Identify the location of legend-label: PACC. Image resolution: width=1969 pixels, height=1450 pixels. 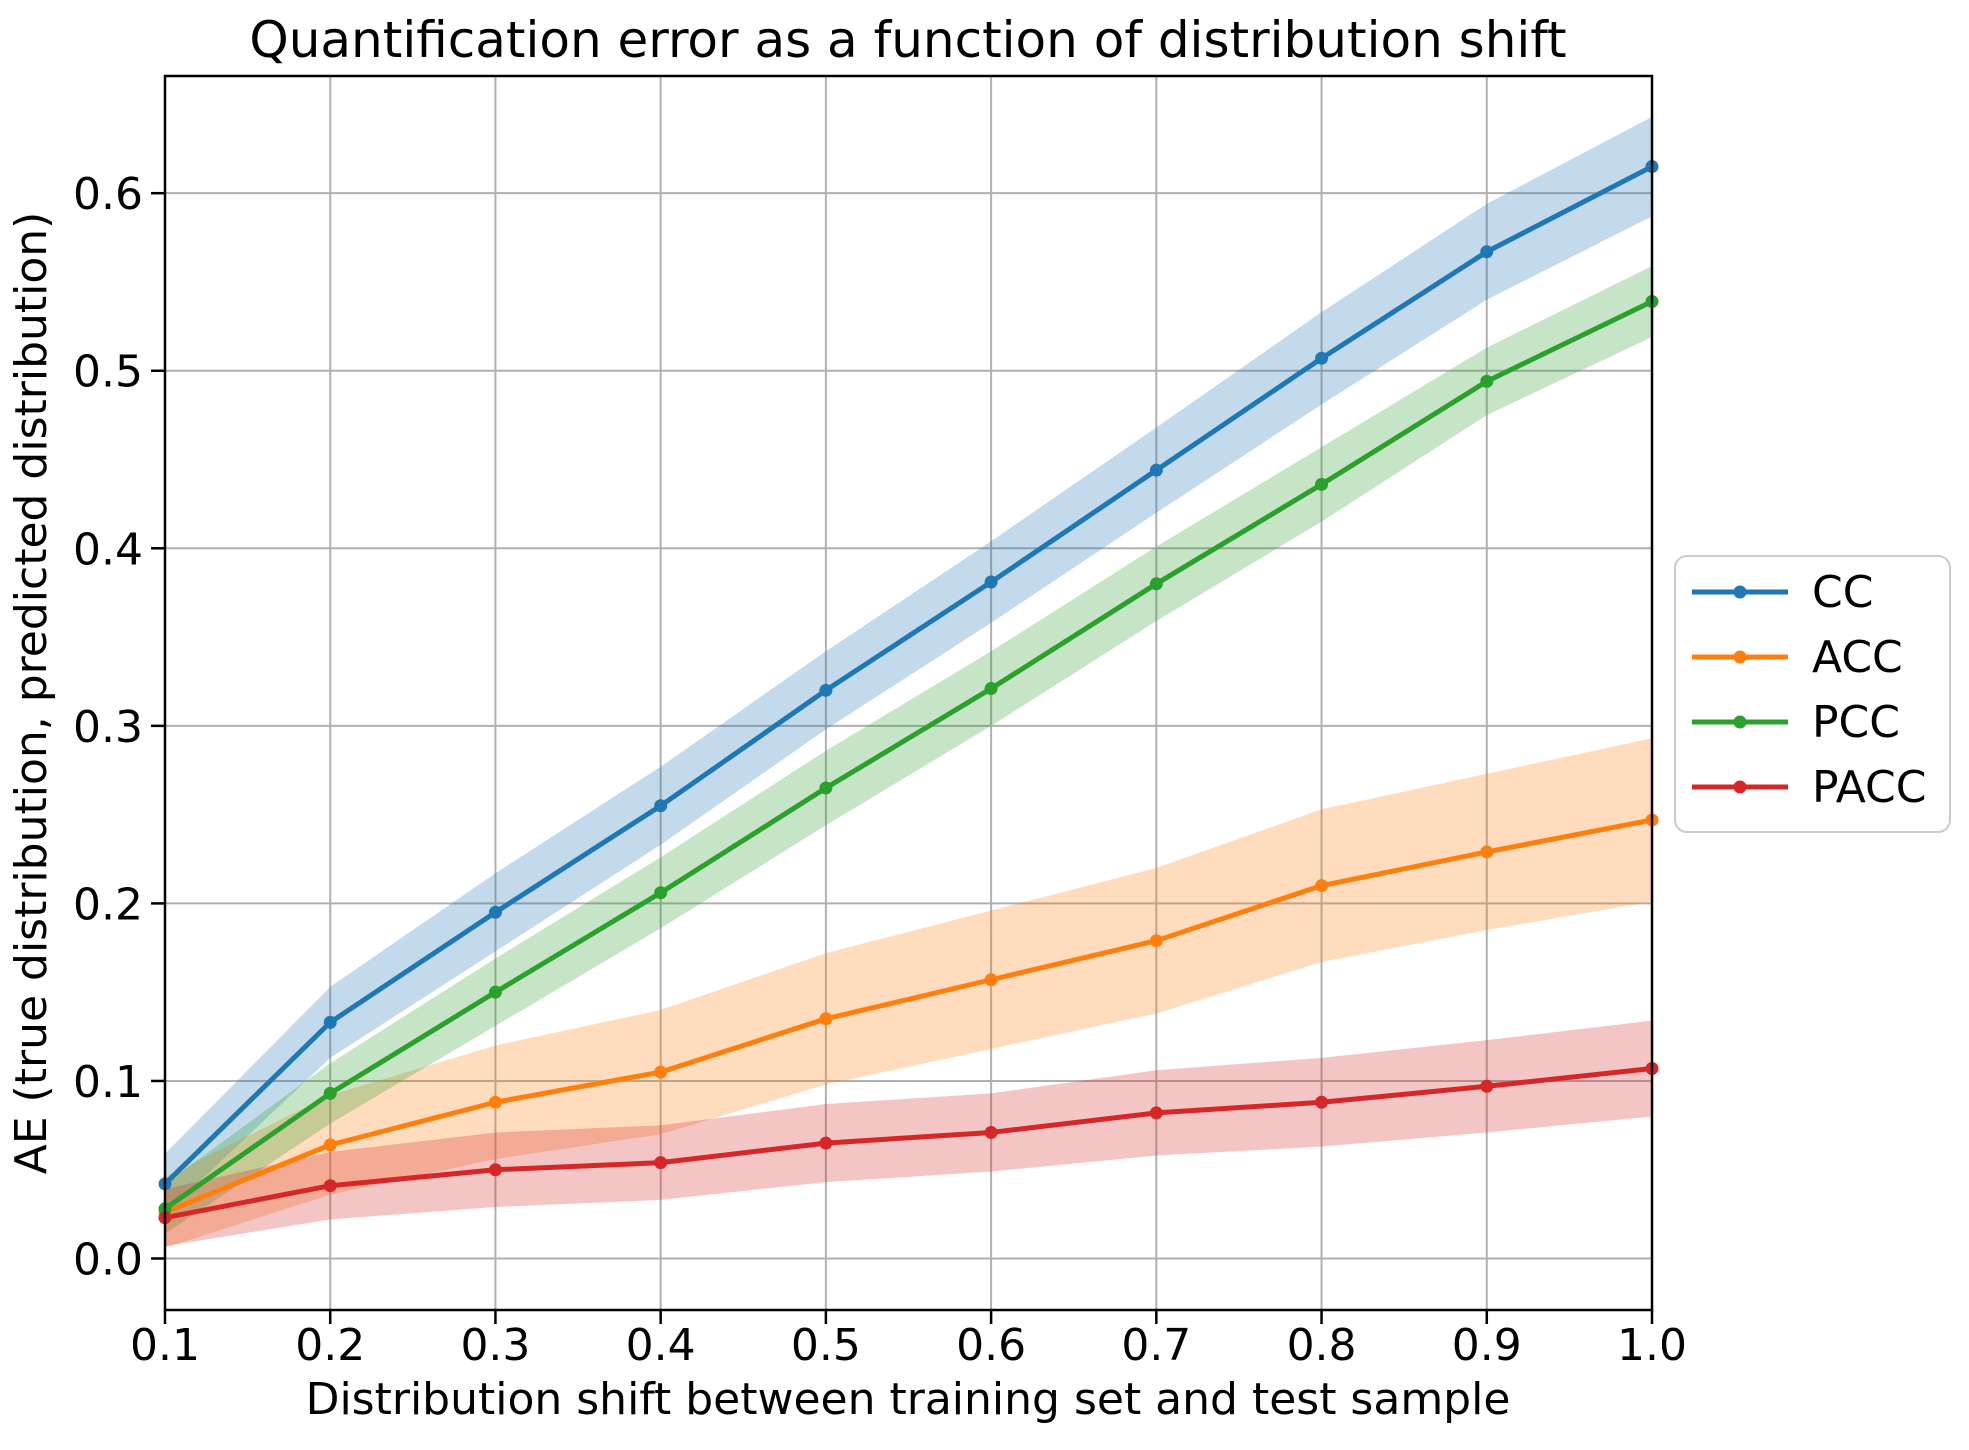
(1869, 787).